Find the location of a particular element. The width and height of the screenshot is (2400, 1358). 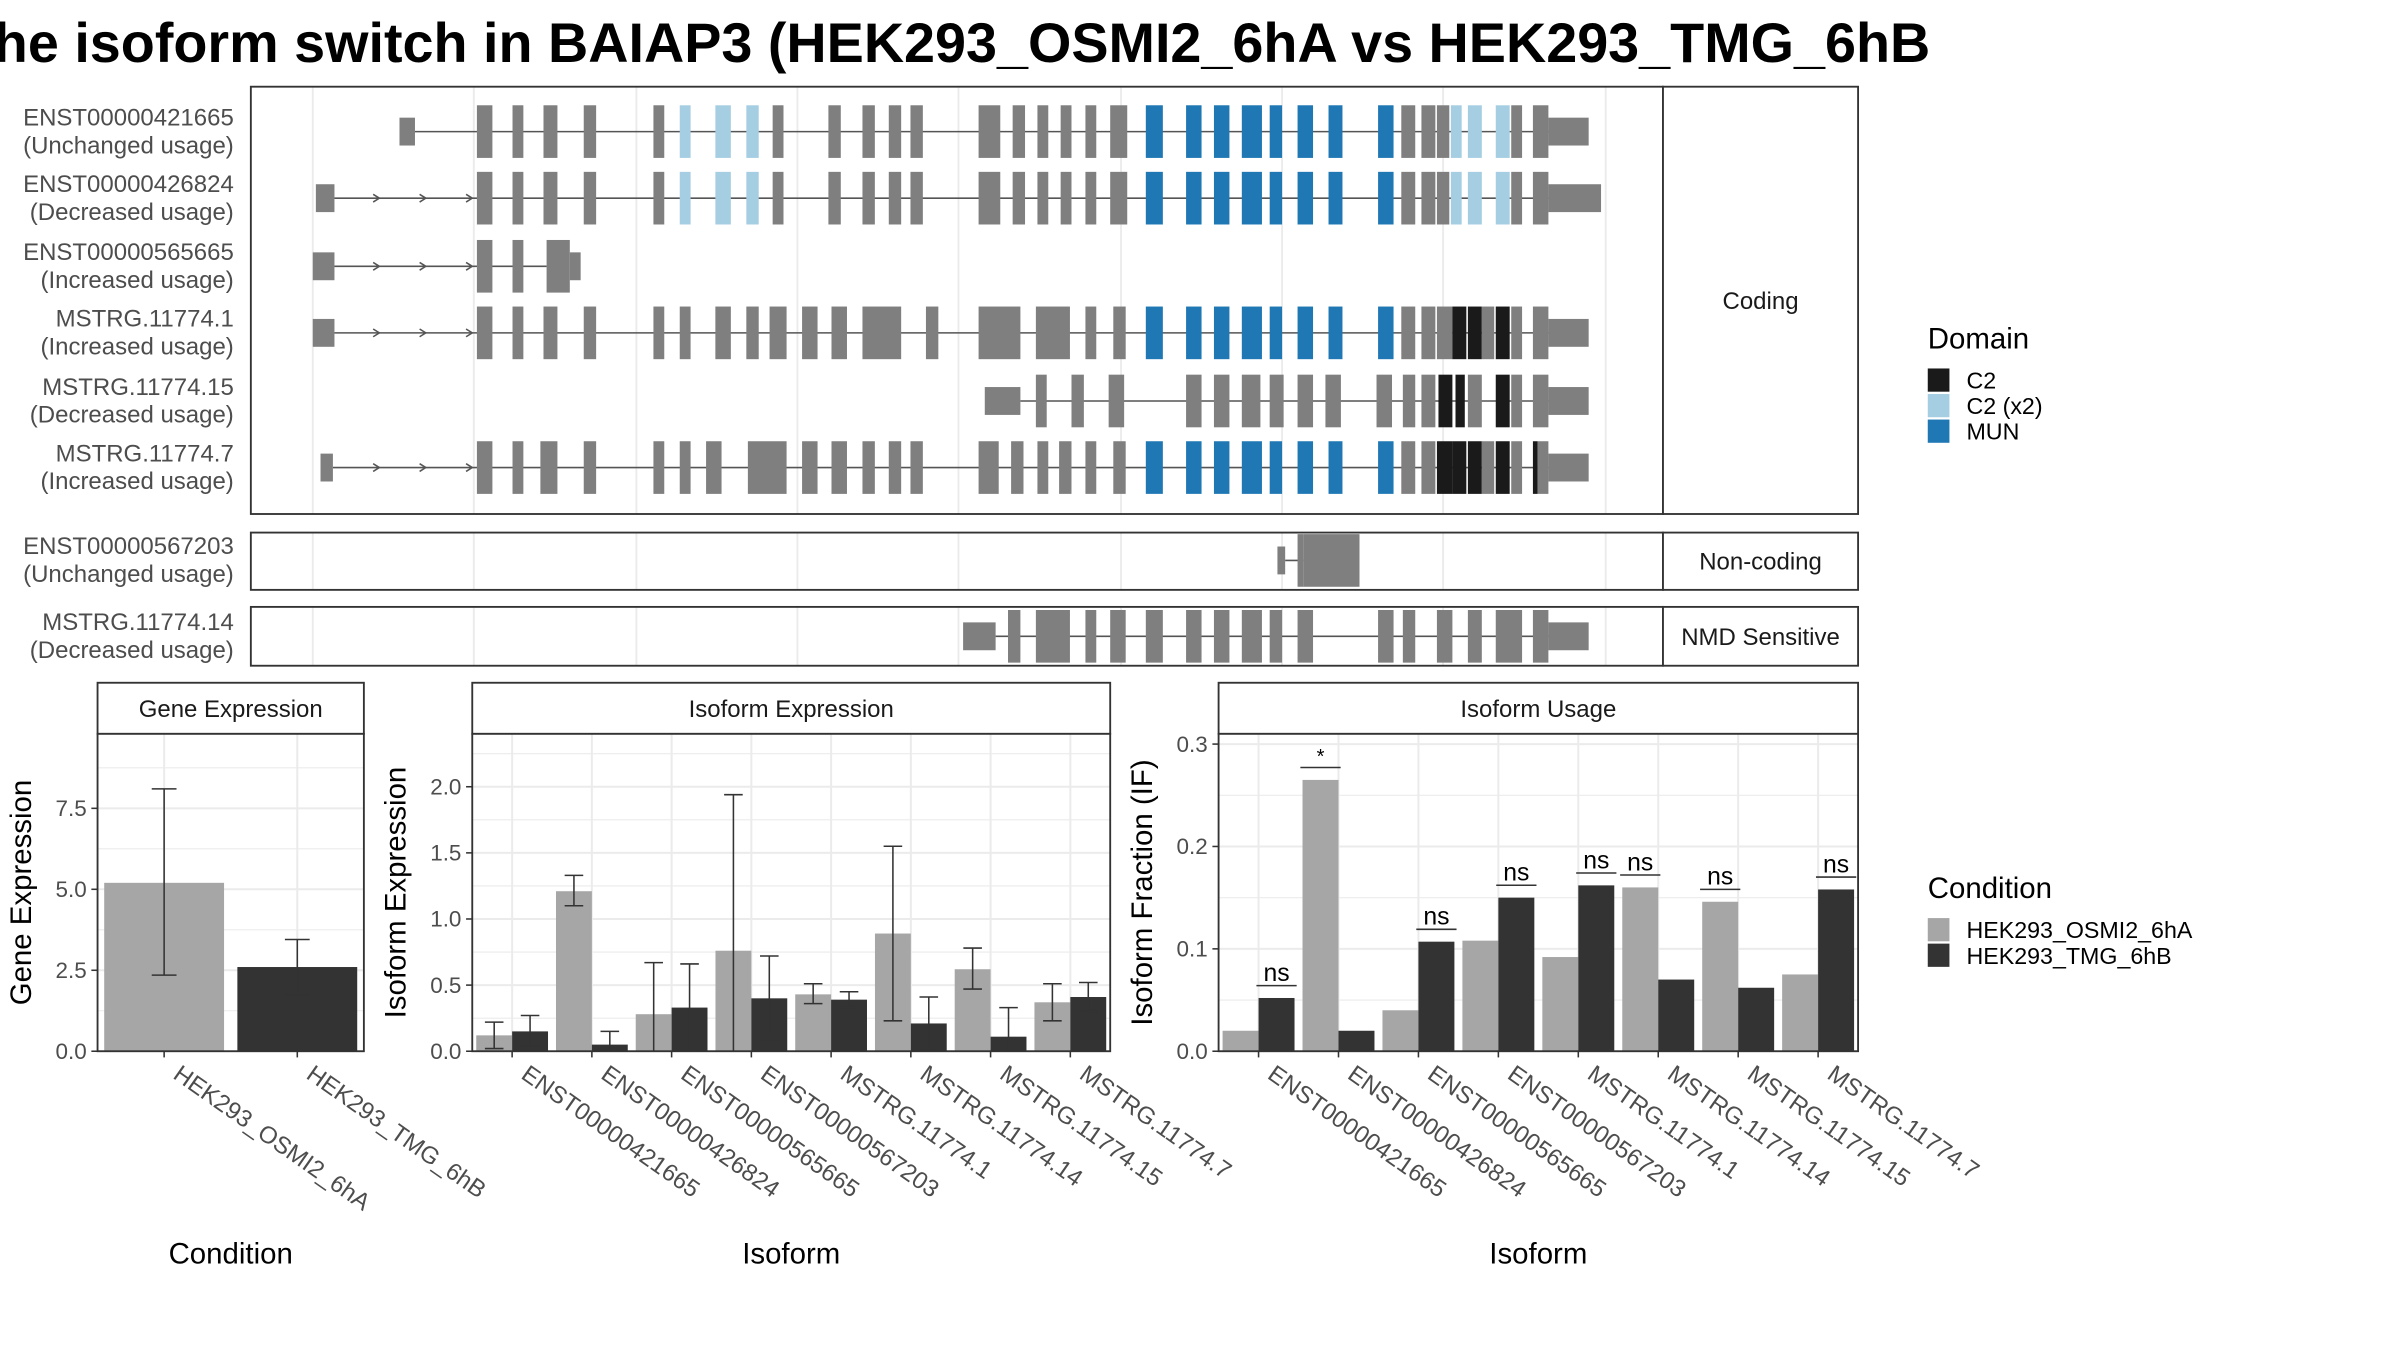

domain-legend-label: C2 is located at coordinates (1981, 381).